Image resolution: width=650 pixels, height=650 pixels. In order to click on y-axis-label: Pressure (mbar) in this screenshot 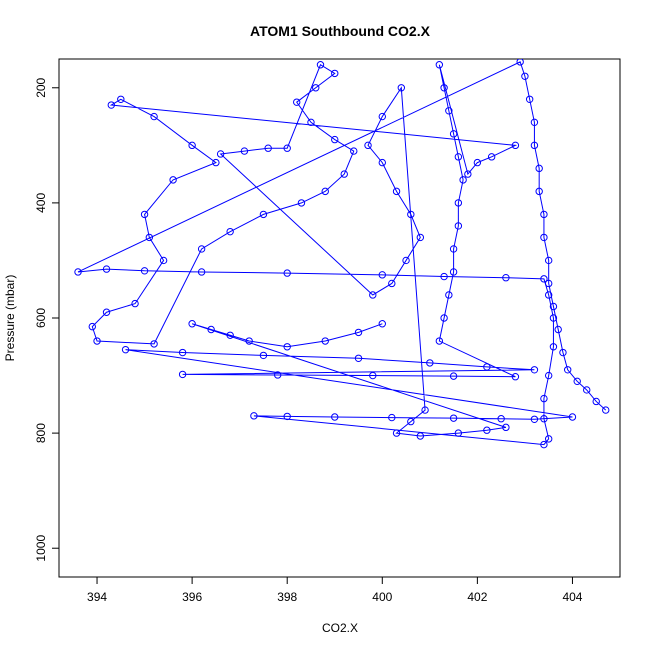, I will do `click(10, 318)`.